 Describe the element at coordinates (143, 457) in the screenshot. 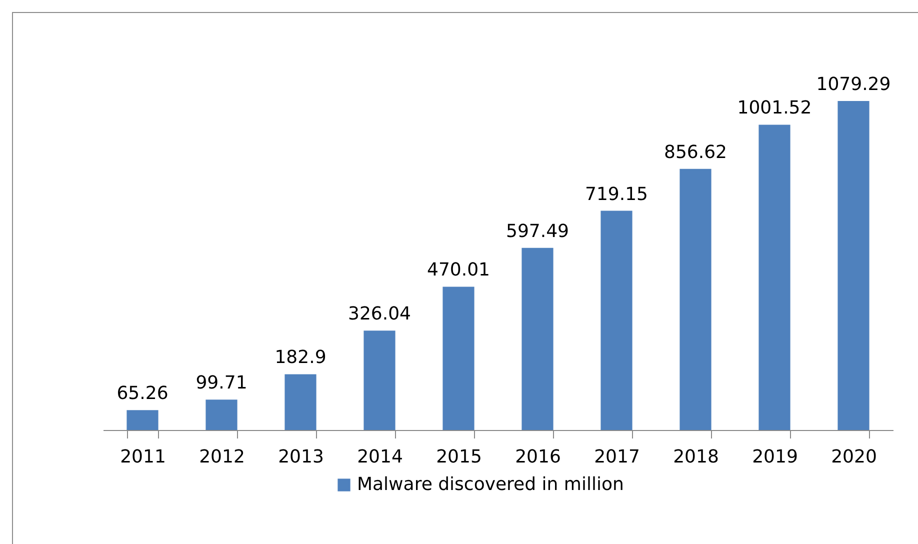

I see `x-tick-label: 2011` at that location.